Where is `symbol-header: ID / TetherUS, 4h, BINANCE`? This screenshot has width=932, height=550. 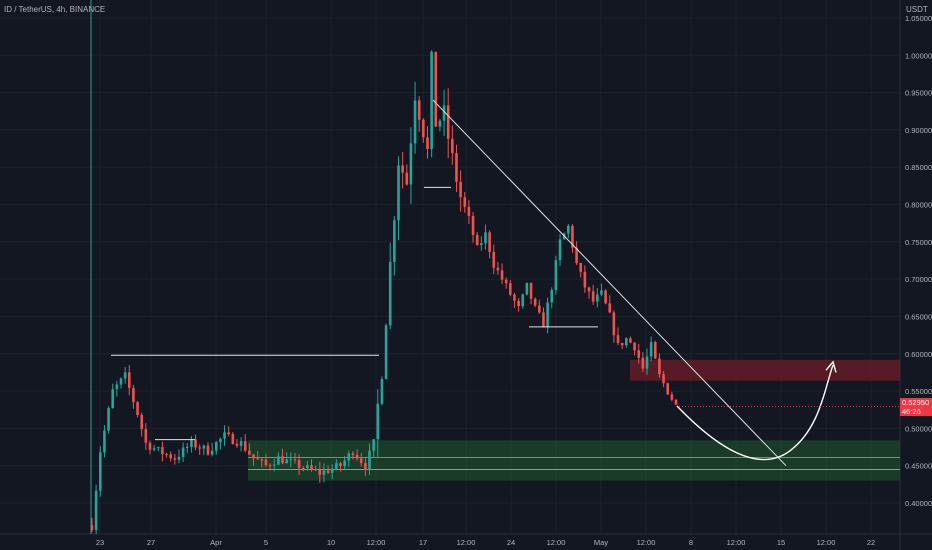 symbol-header: ID / TetherUS, 4h, BINANCE is located at coordinates (55, 9).